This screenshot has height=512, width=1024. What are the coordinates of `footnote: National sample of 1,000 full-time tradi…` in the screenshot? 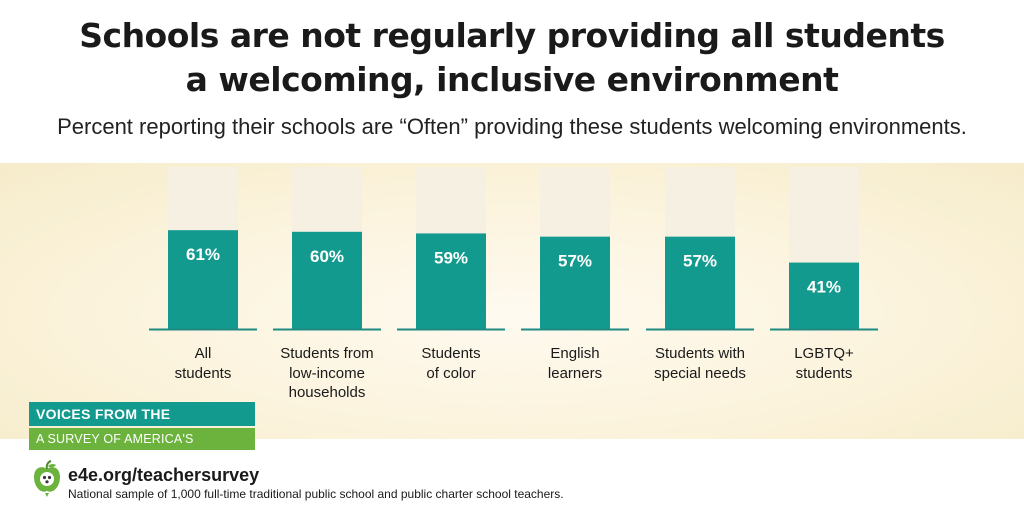 It's located at (316, 494).